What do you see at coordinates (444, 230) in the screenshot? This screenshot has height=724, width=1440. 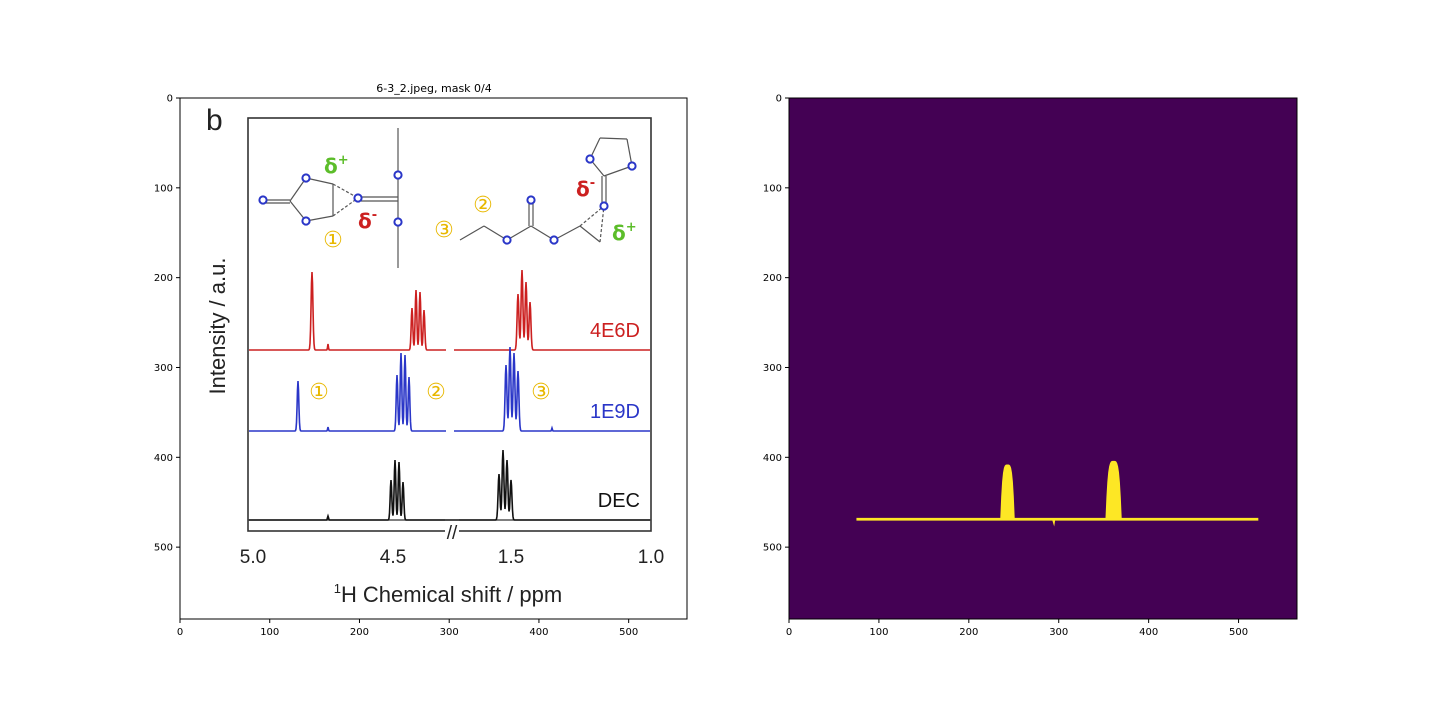 I see `structure-marker-3: ③` at bounding box center [444, 230].